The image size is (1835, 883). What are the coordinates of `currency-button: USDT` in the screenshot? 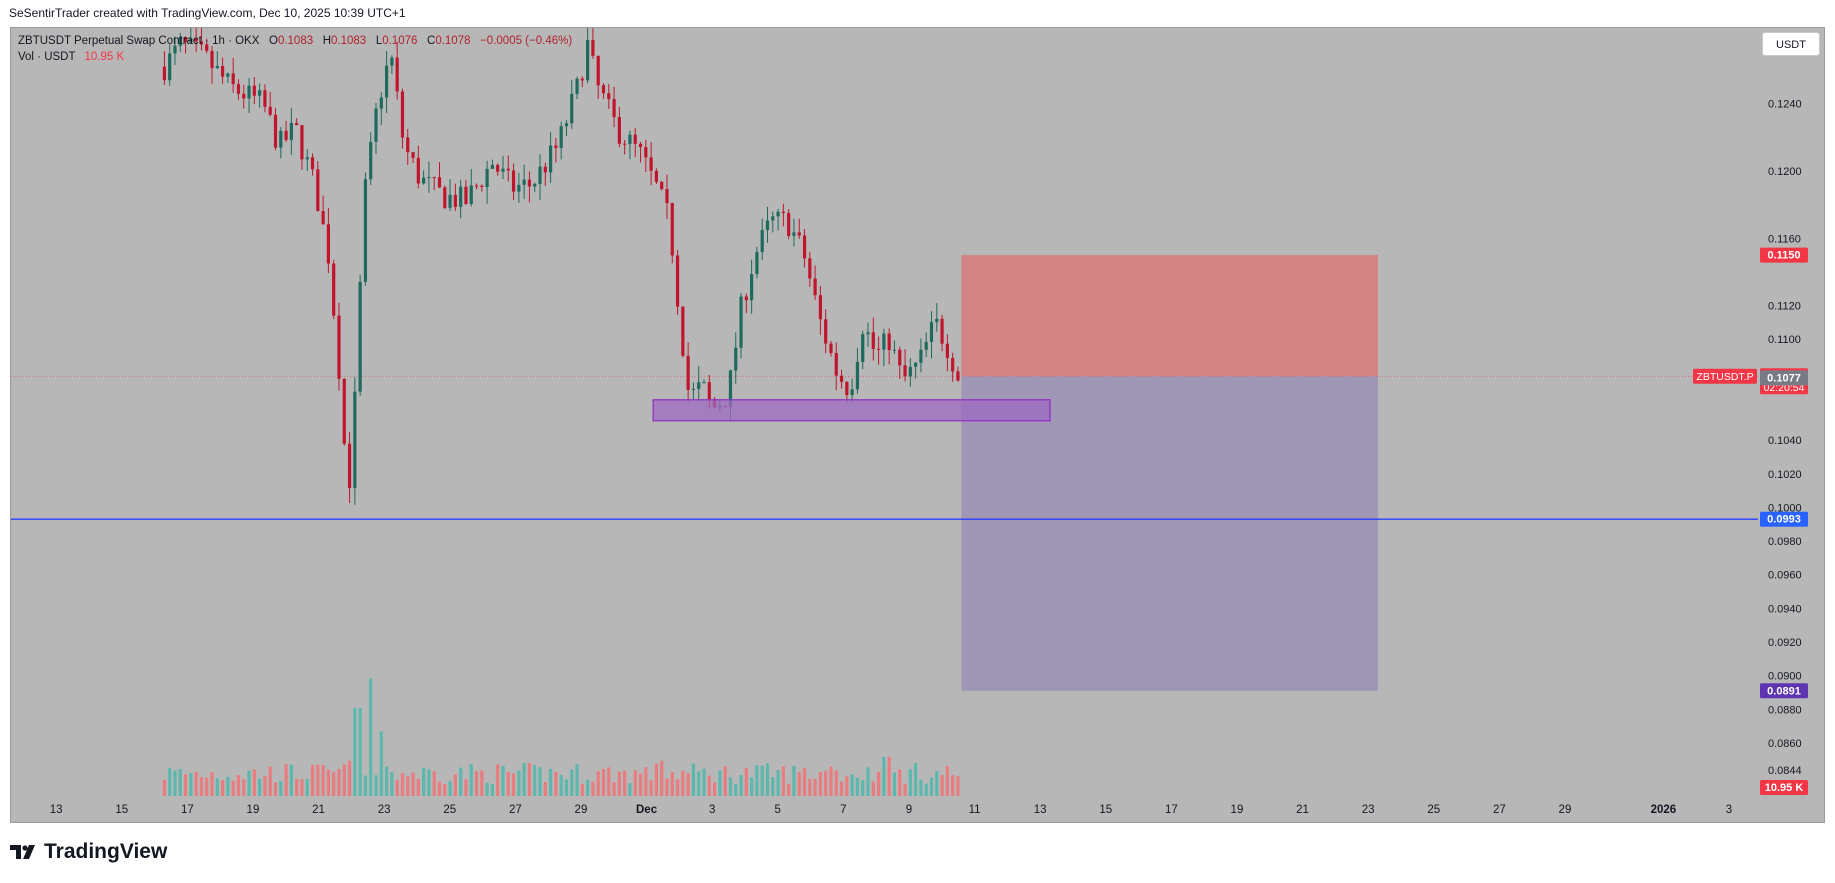 It's located at (1791, 44).